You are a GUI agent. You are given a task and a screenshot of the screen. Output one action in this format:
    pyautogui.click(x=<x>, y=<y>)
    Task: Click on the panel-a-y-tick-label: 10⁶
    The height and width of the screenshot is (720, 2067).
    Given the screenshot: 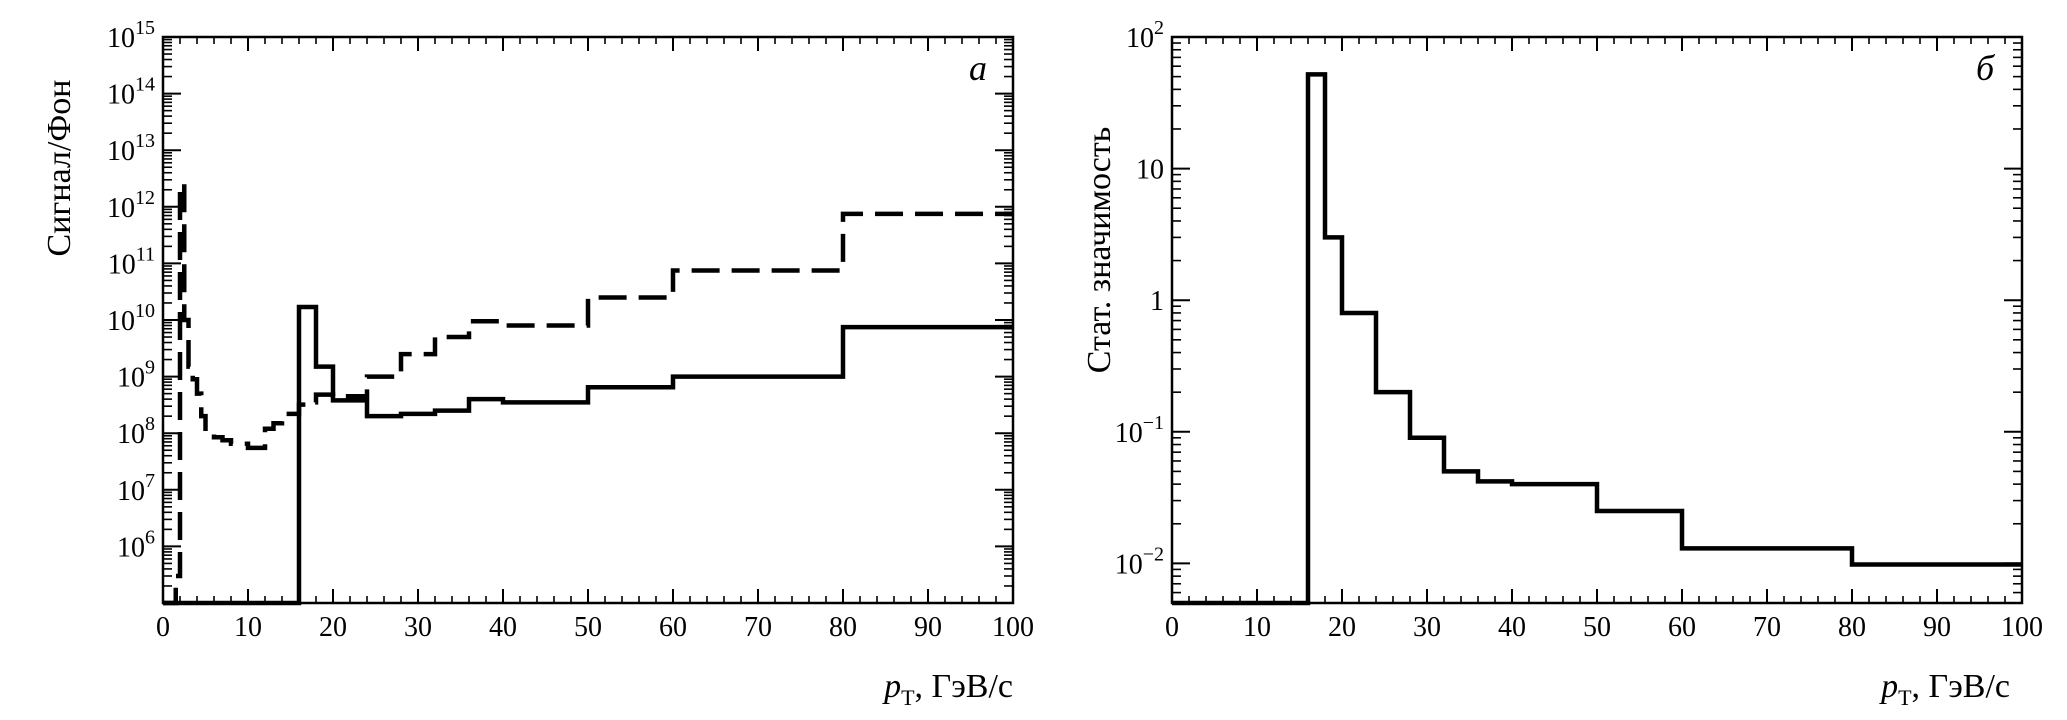 What is the action you would take?
    pyautogui.click(x=136, y=544)
    